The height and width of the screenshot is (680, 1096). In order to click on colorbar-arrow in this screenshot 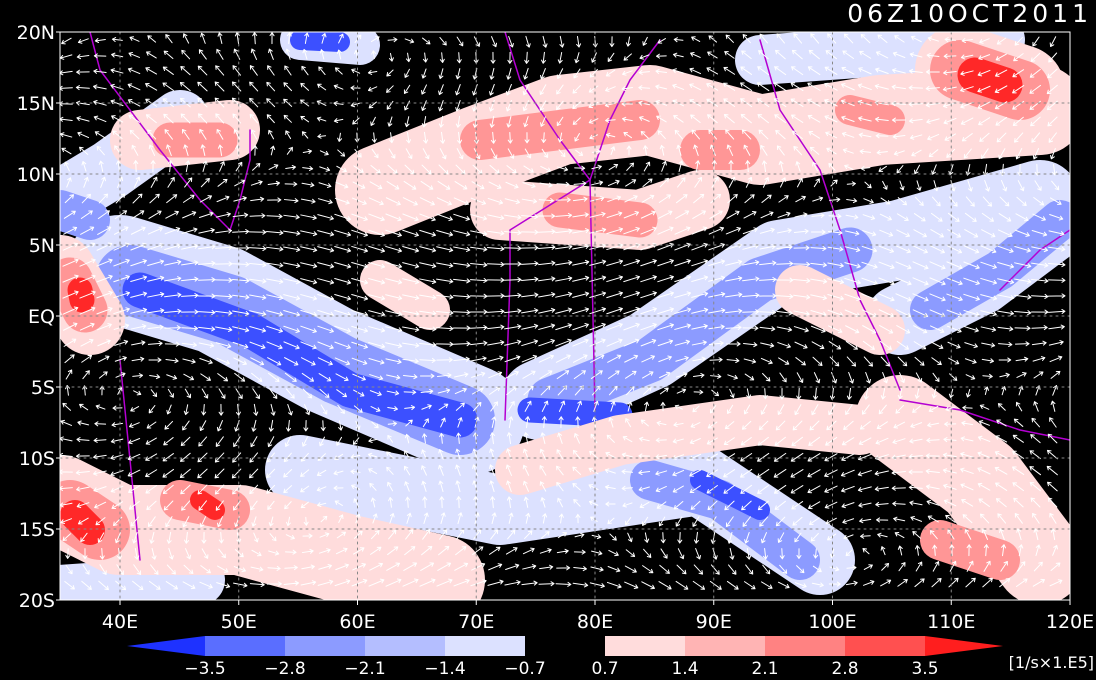, I will do `click(964, 646)`.